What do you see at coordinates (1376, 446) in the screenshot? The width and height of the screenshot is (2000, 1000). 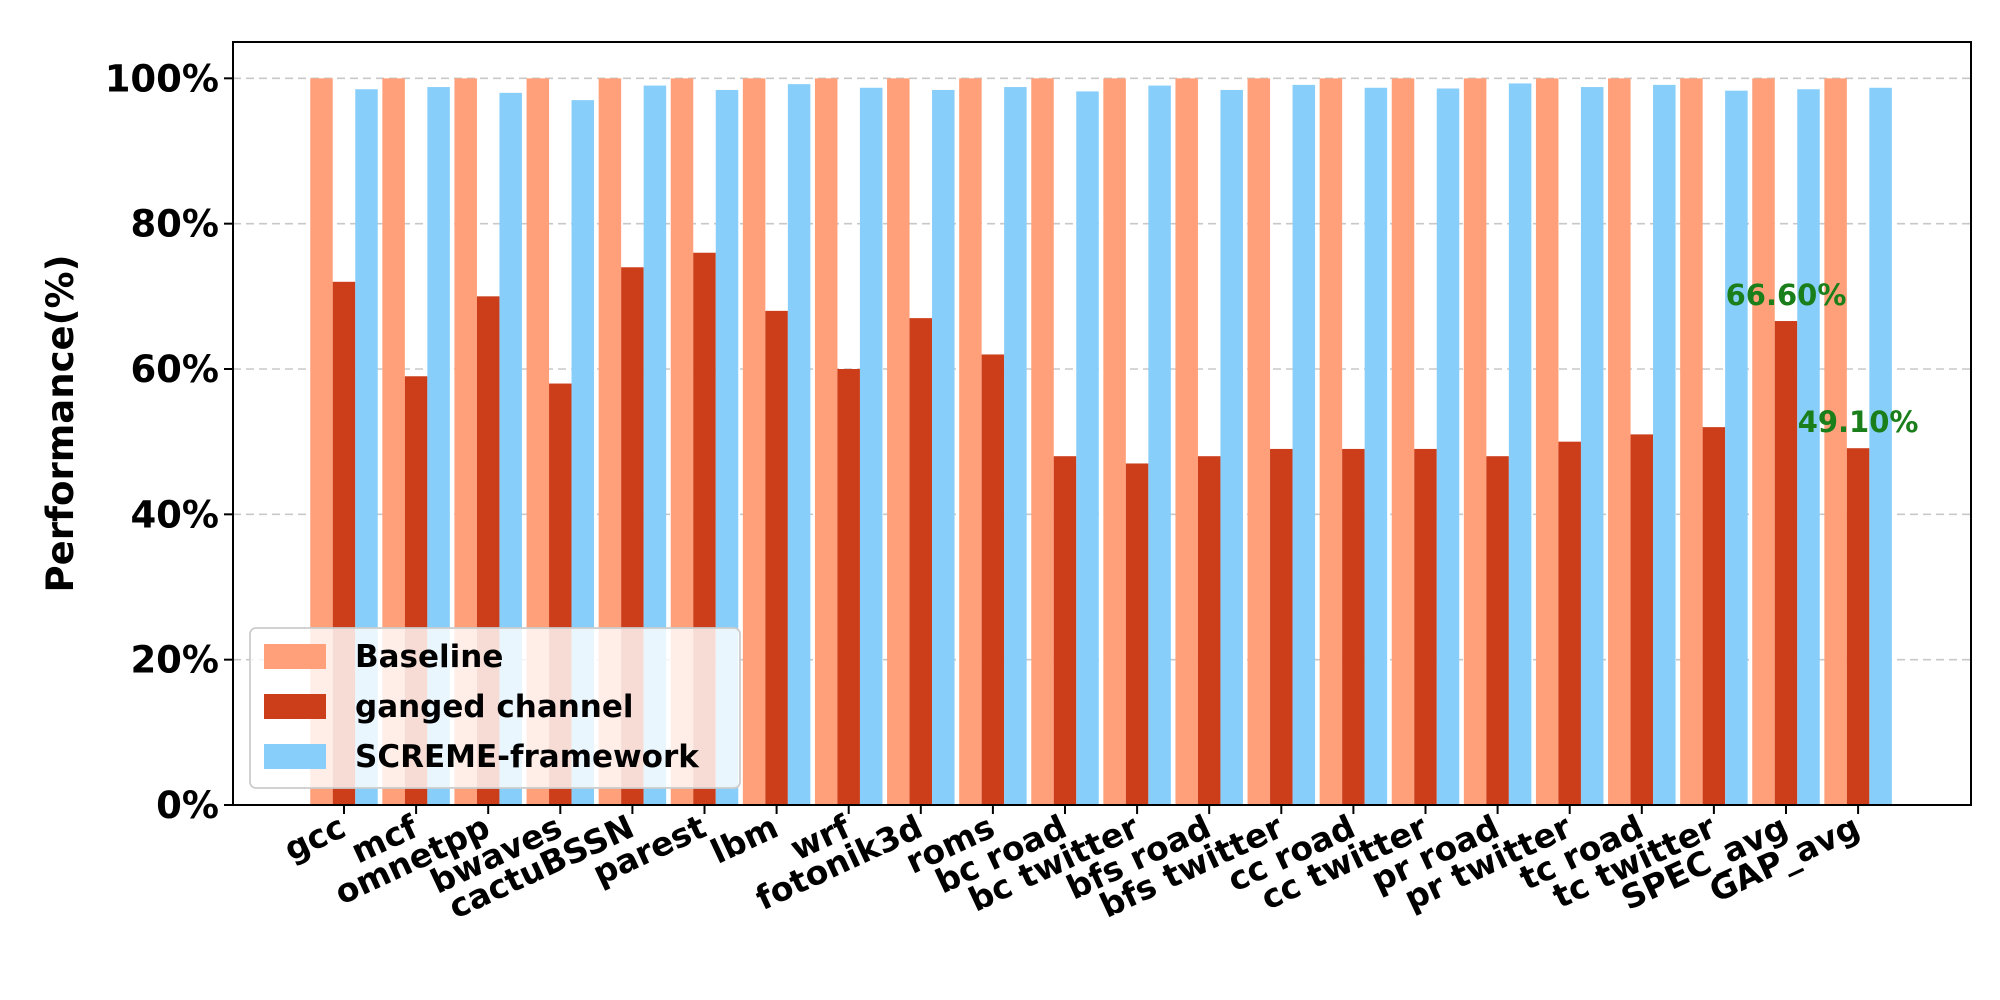 I see `bar-screme-framework-cc-road` at bounding box center [1376, 446].